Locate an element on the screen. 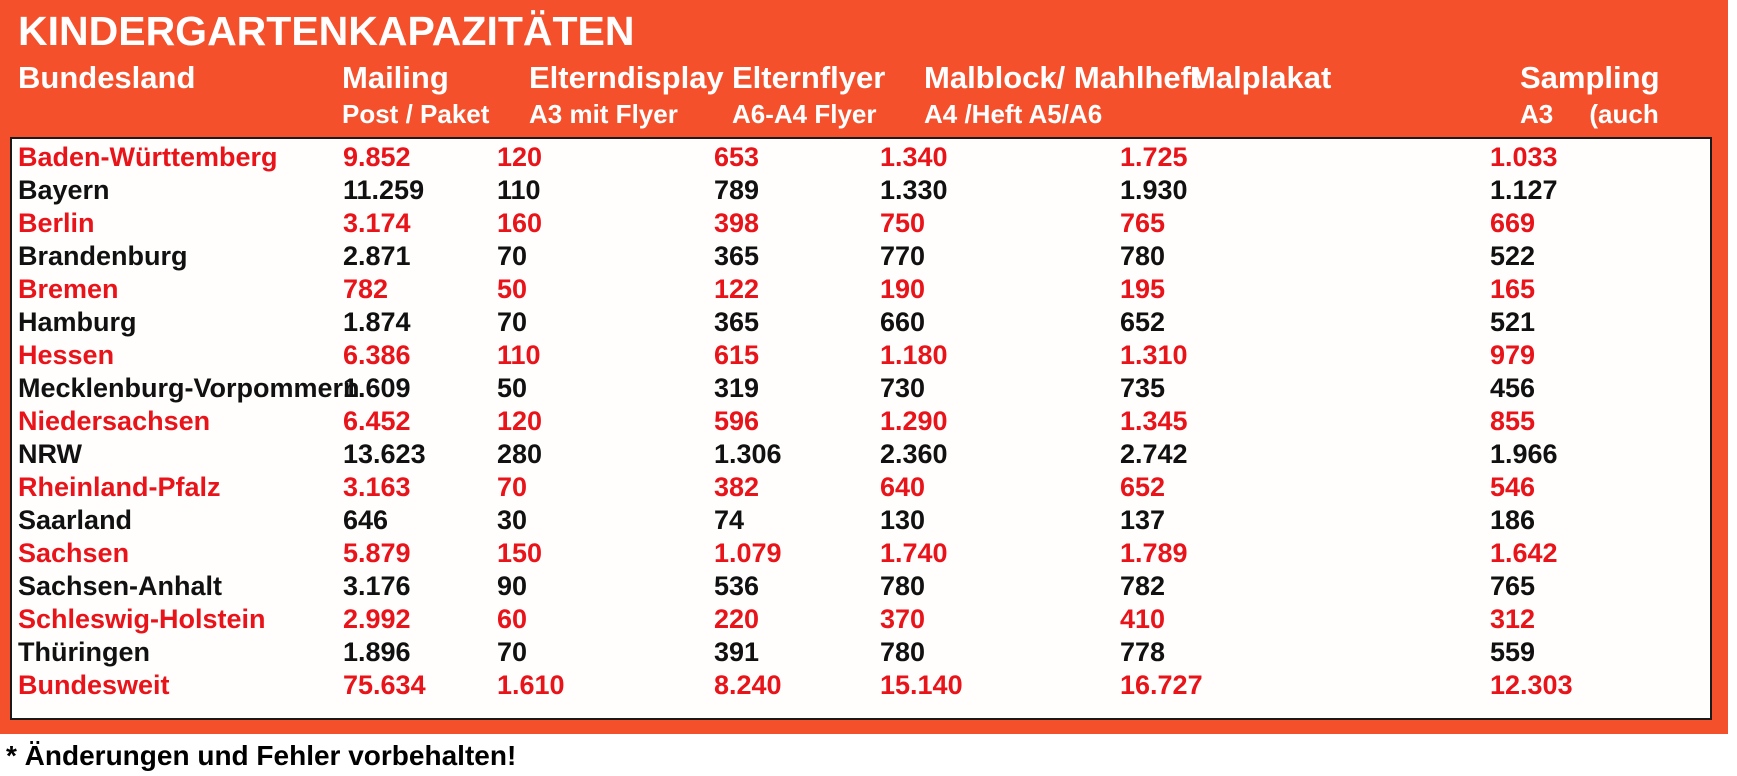 This screenshot has width=1737, height=776. cell-value: 137 is located at coordinates (1143, 520).